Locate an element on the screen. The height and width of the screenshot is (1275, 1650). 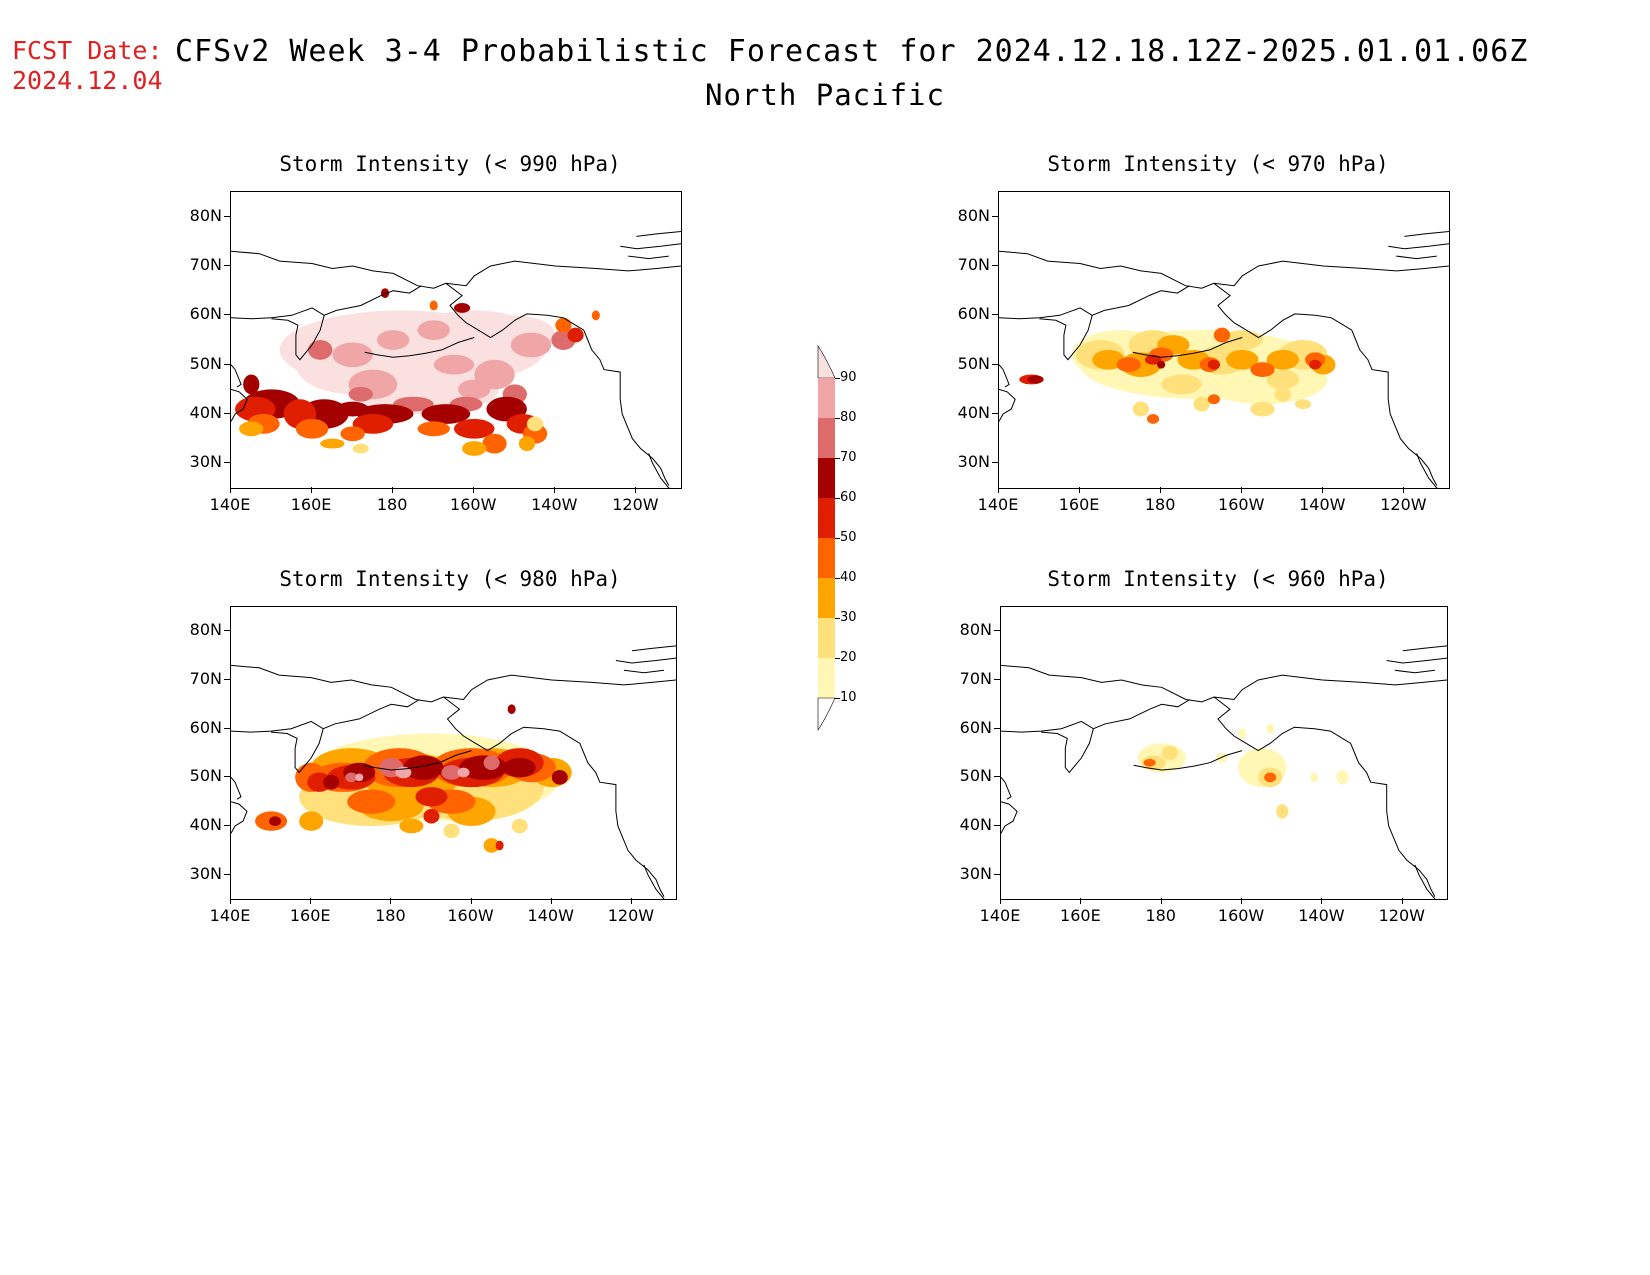
probability-field is located at coordinates (1224, 772).